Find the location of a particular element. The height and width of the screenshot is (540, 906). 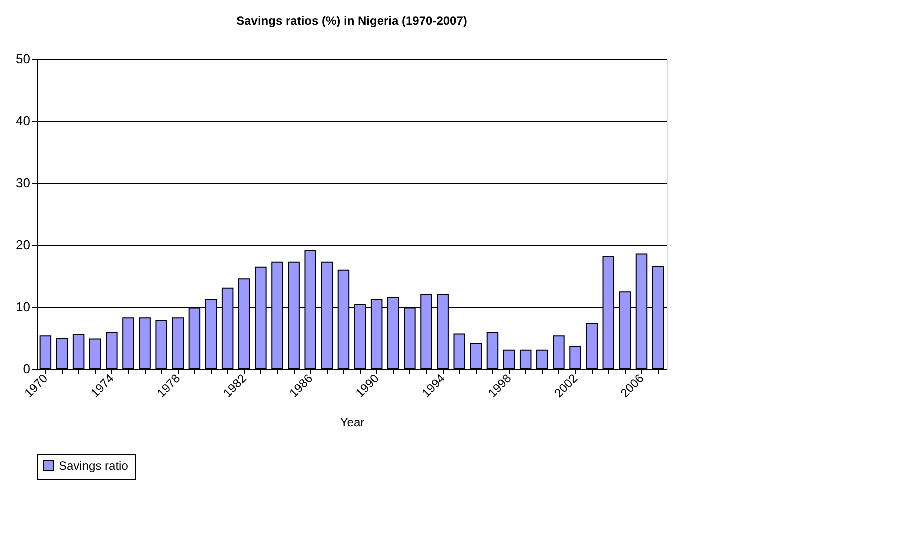

legend-label: Savings ratio is located at coordinates (94, 466).